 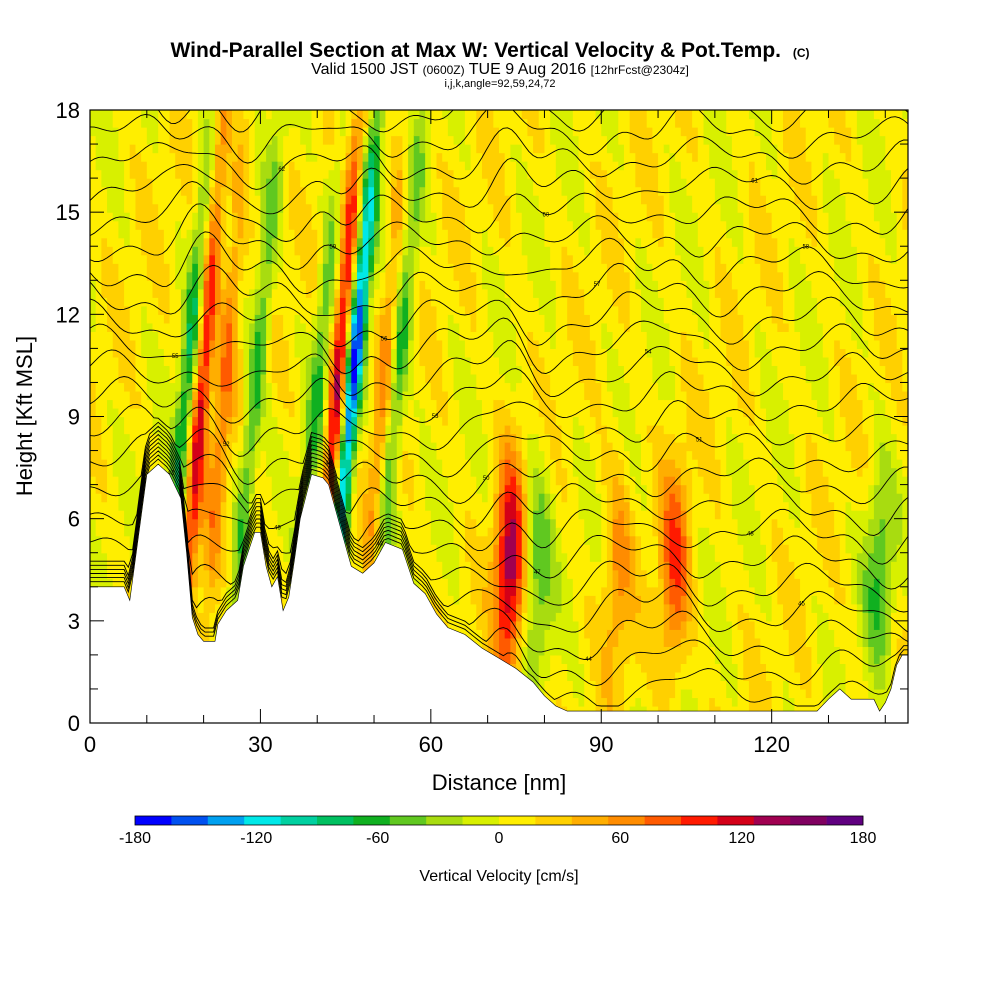 I want to click on theta-contour-label: 58, so click(x=805, y=248).